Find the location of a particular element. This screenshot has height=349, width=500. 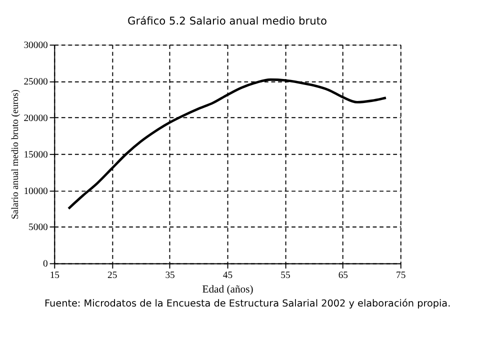

x-tick-label: 15 is located at coordinates (55, 276).